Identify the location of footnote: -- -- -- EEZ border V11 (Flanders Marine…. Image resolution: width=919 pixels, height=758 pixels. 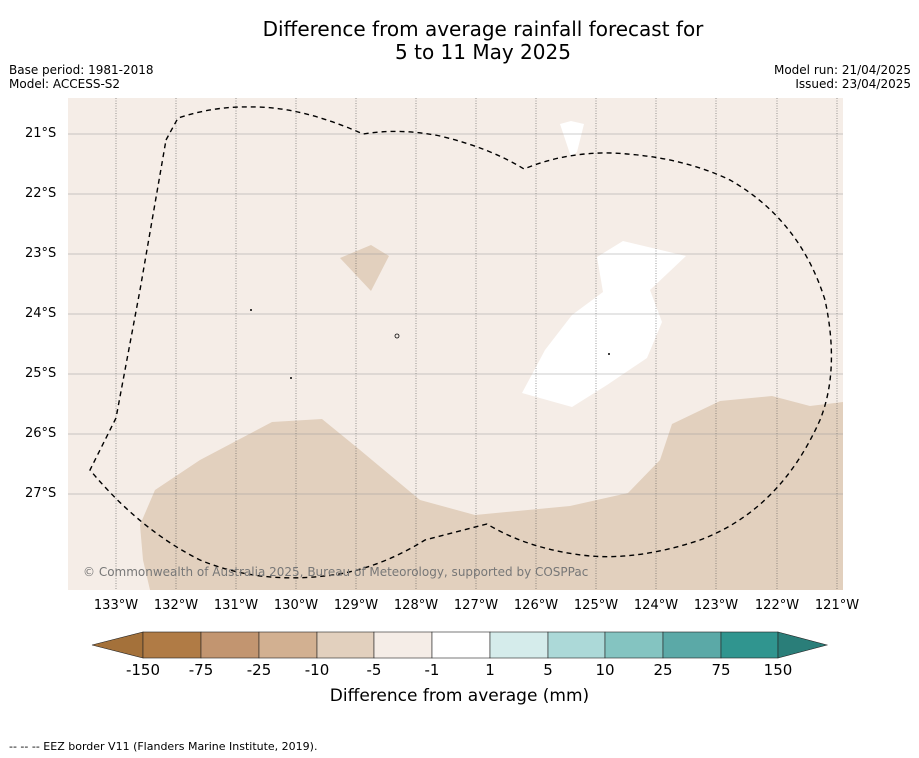
(163, 746).